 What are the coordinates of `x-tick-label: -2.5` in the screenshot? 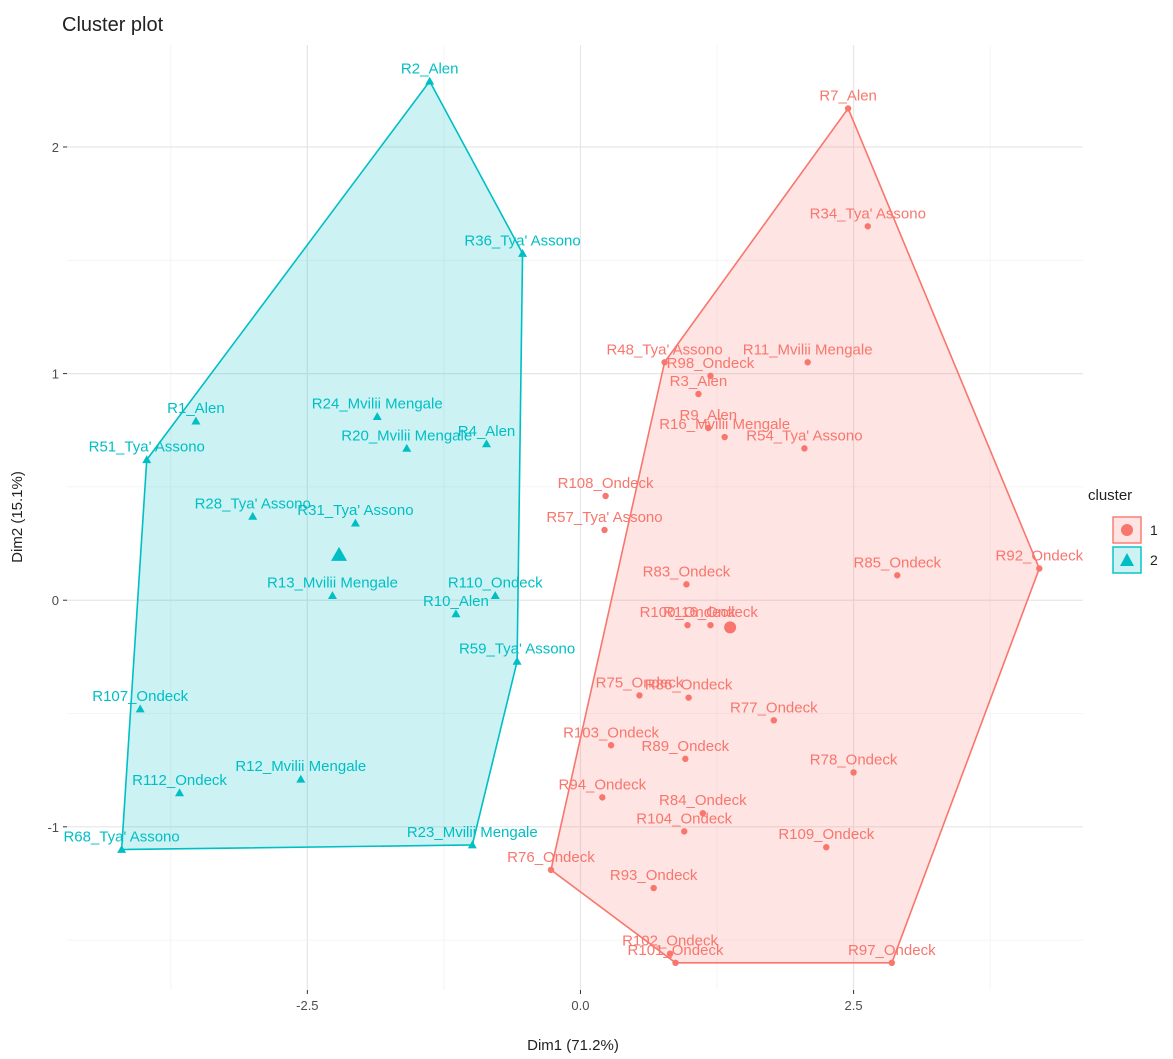 It's located at (307, 1005).